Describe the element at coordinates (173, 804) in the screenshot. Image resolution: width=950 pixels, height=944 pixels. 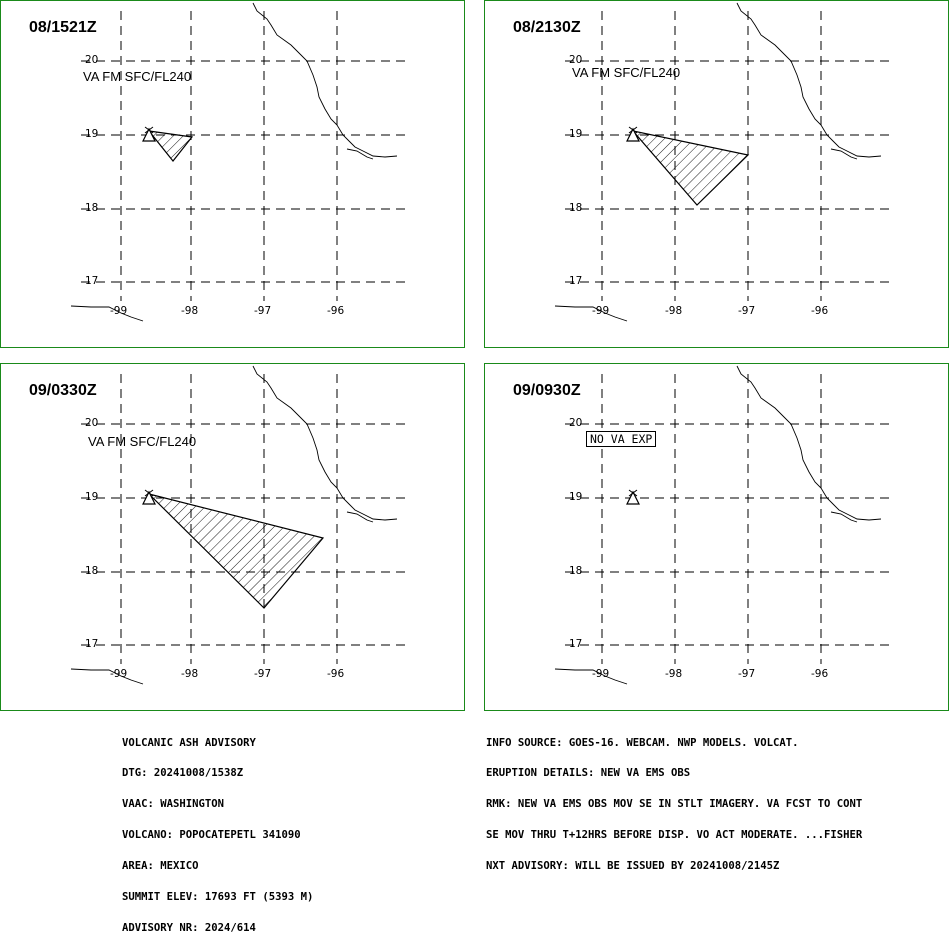
I see `advisory-line: VAAC: WASHINGTON` at that location.